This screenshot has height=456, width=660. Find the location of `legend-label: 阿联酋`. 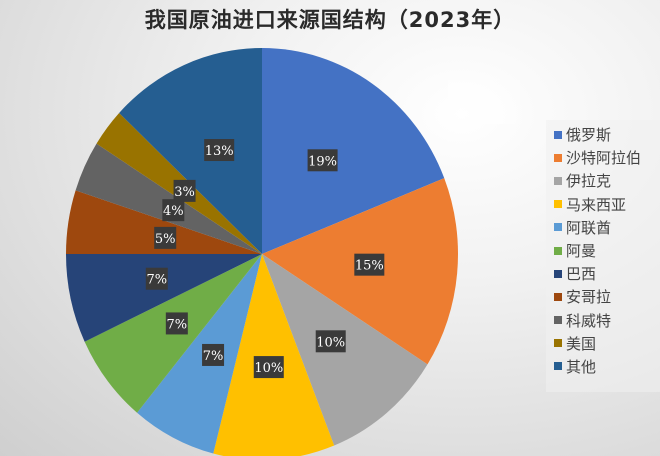

legend-label: 阿联酋 is located at coordinates (589, 227).